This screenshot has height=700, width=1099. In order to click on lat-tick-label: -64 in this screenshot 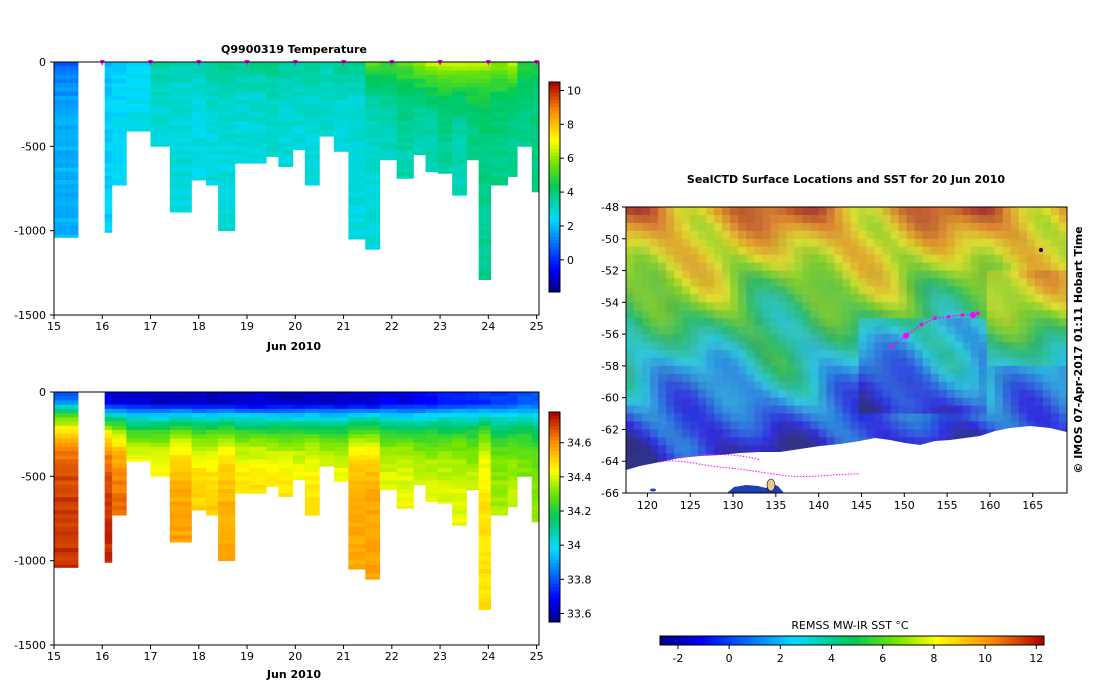, I will do `click(610, 461)`.